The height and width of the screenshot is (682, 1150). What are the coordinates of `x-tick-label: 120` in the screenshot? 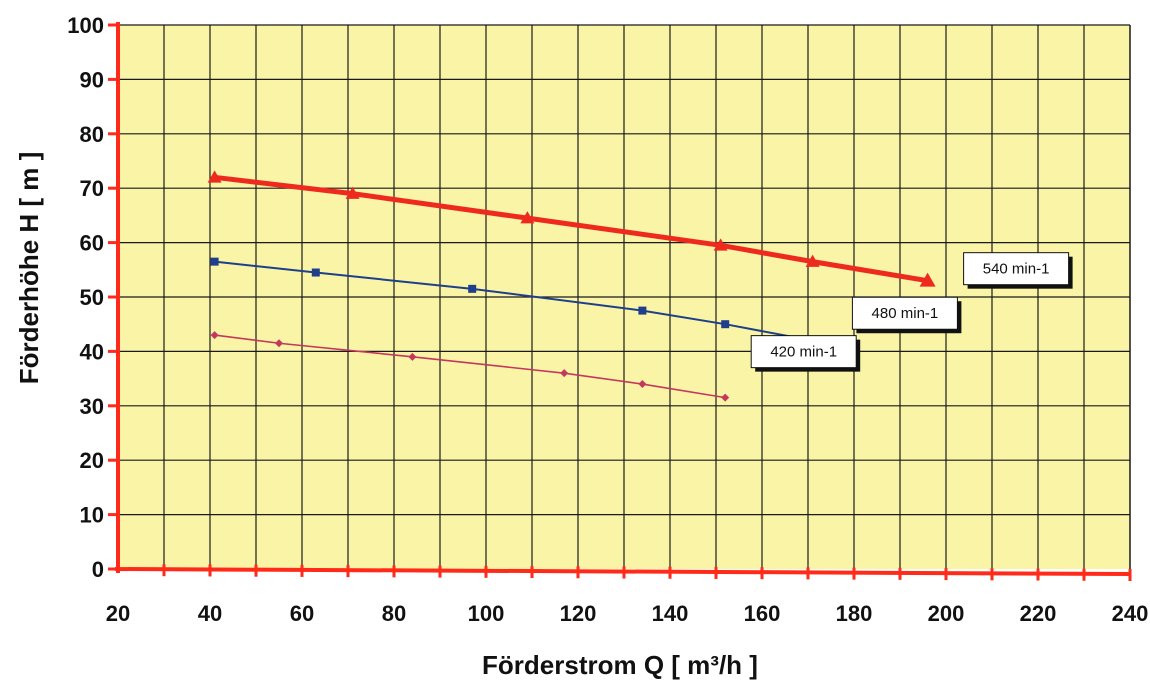 It's located at (578, 613).